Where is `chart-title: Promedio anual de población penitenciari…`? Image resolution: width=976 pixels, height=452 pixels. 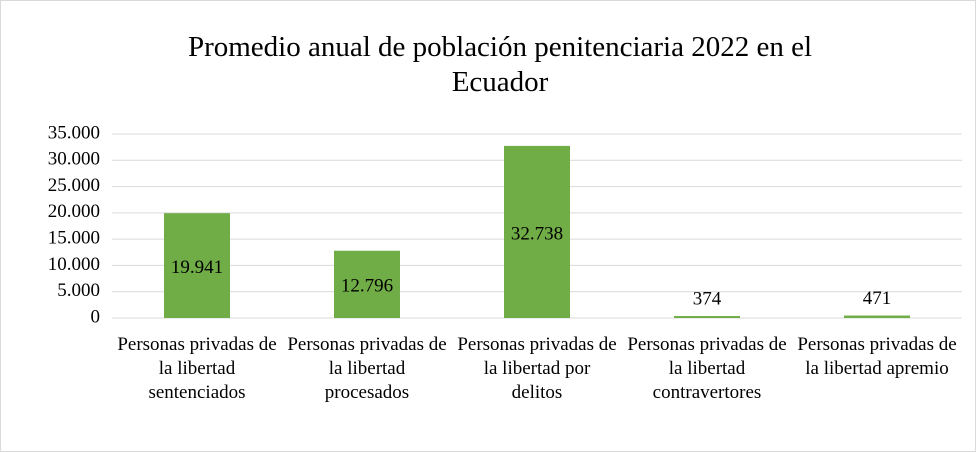
chart-title: Promedio anual de población penitenciari… is located at coordinates (500, 64).